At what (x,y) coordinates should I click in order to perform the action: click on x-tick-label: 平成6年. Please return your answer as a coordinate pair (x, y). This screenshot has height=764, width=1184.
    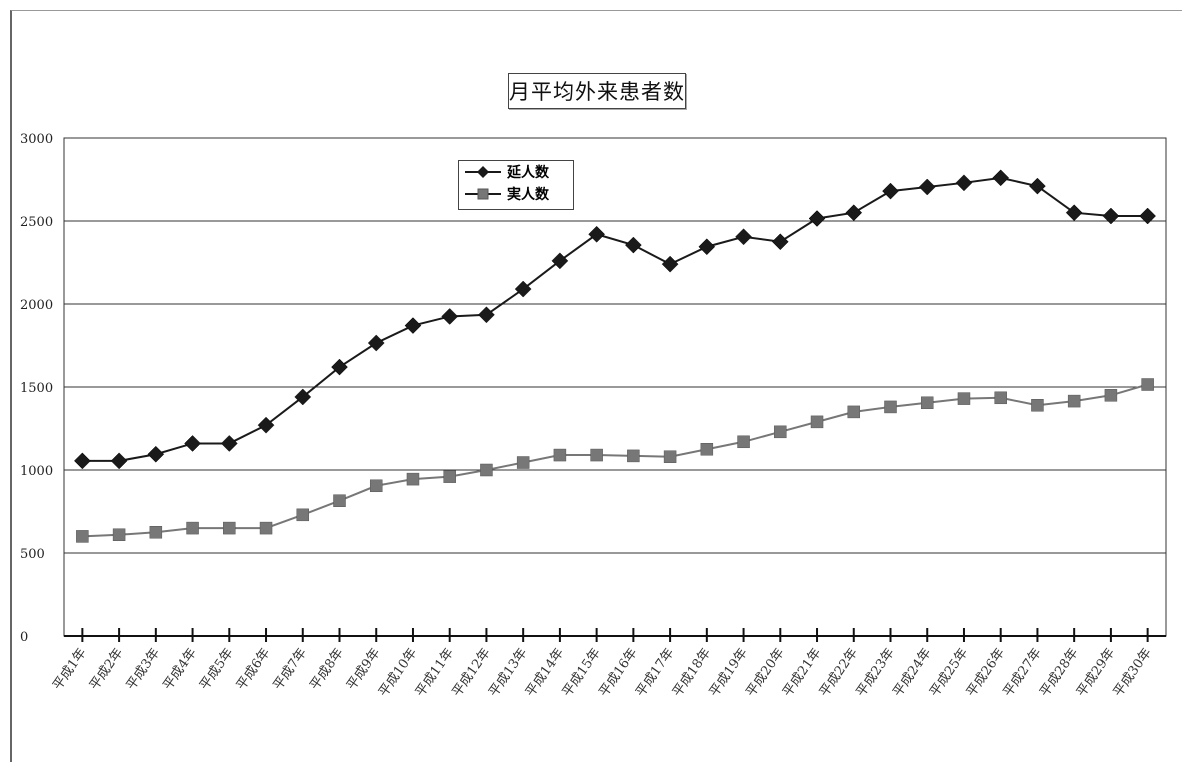
    Looking at the image, I should click on (253, 669).